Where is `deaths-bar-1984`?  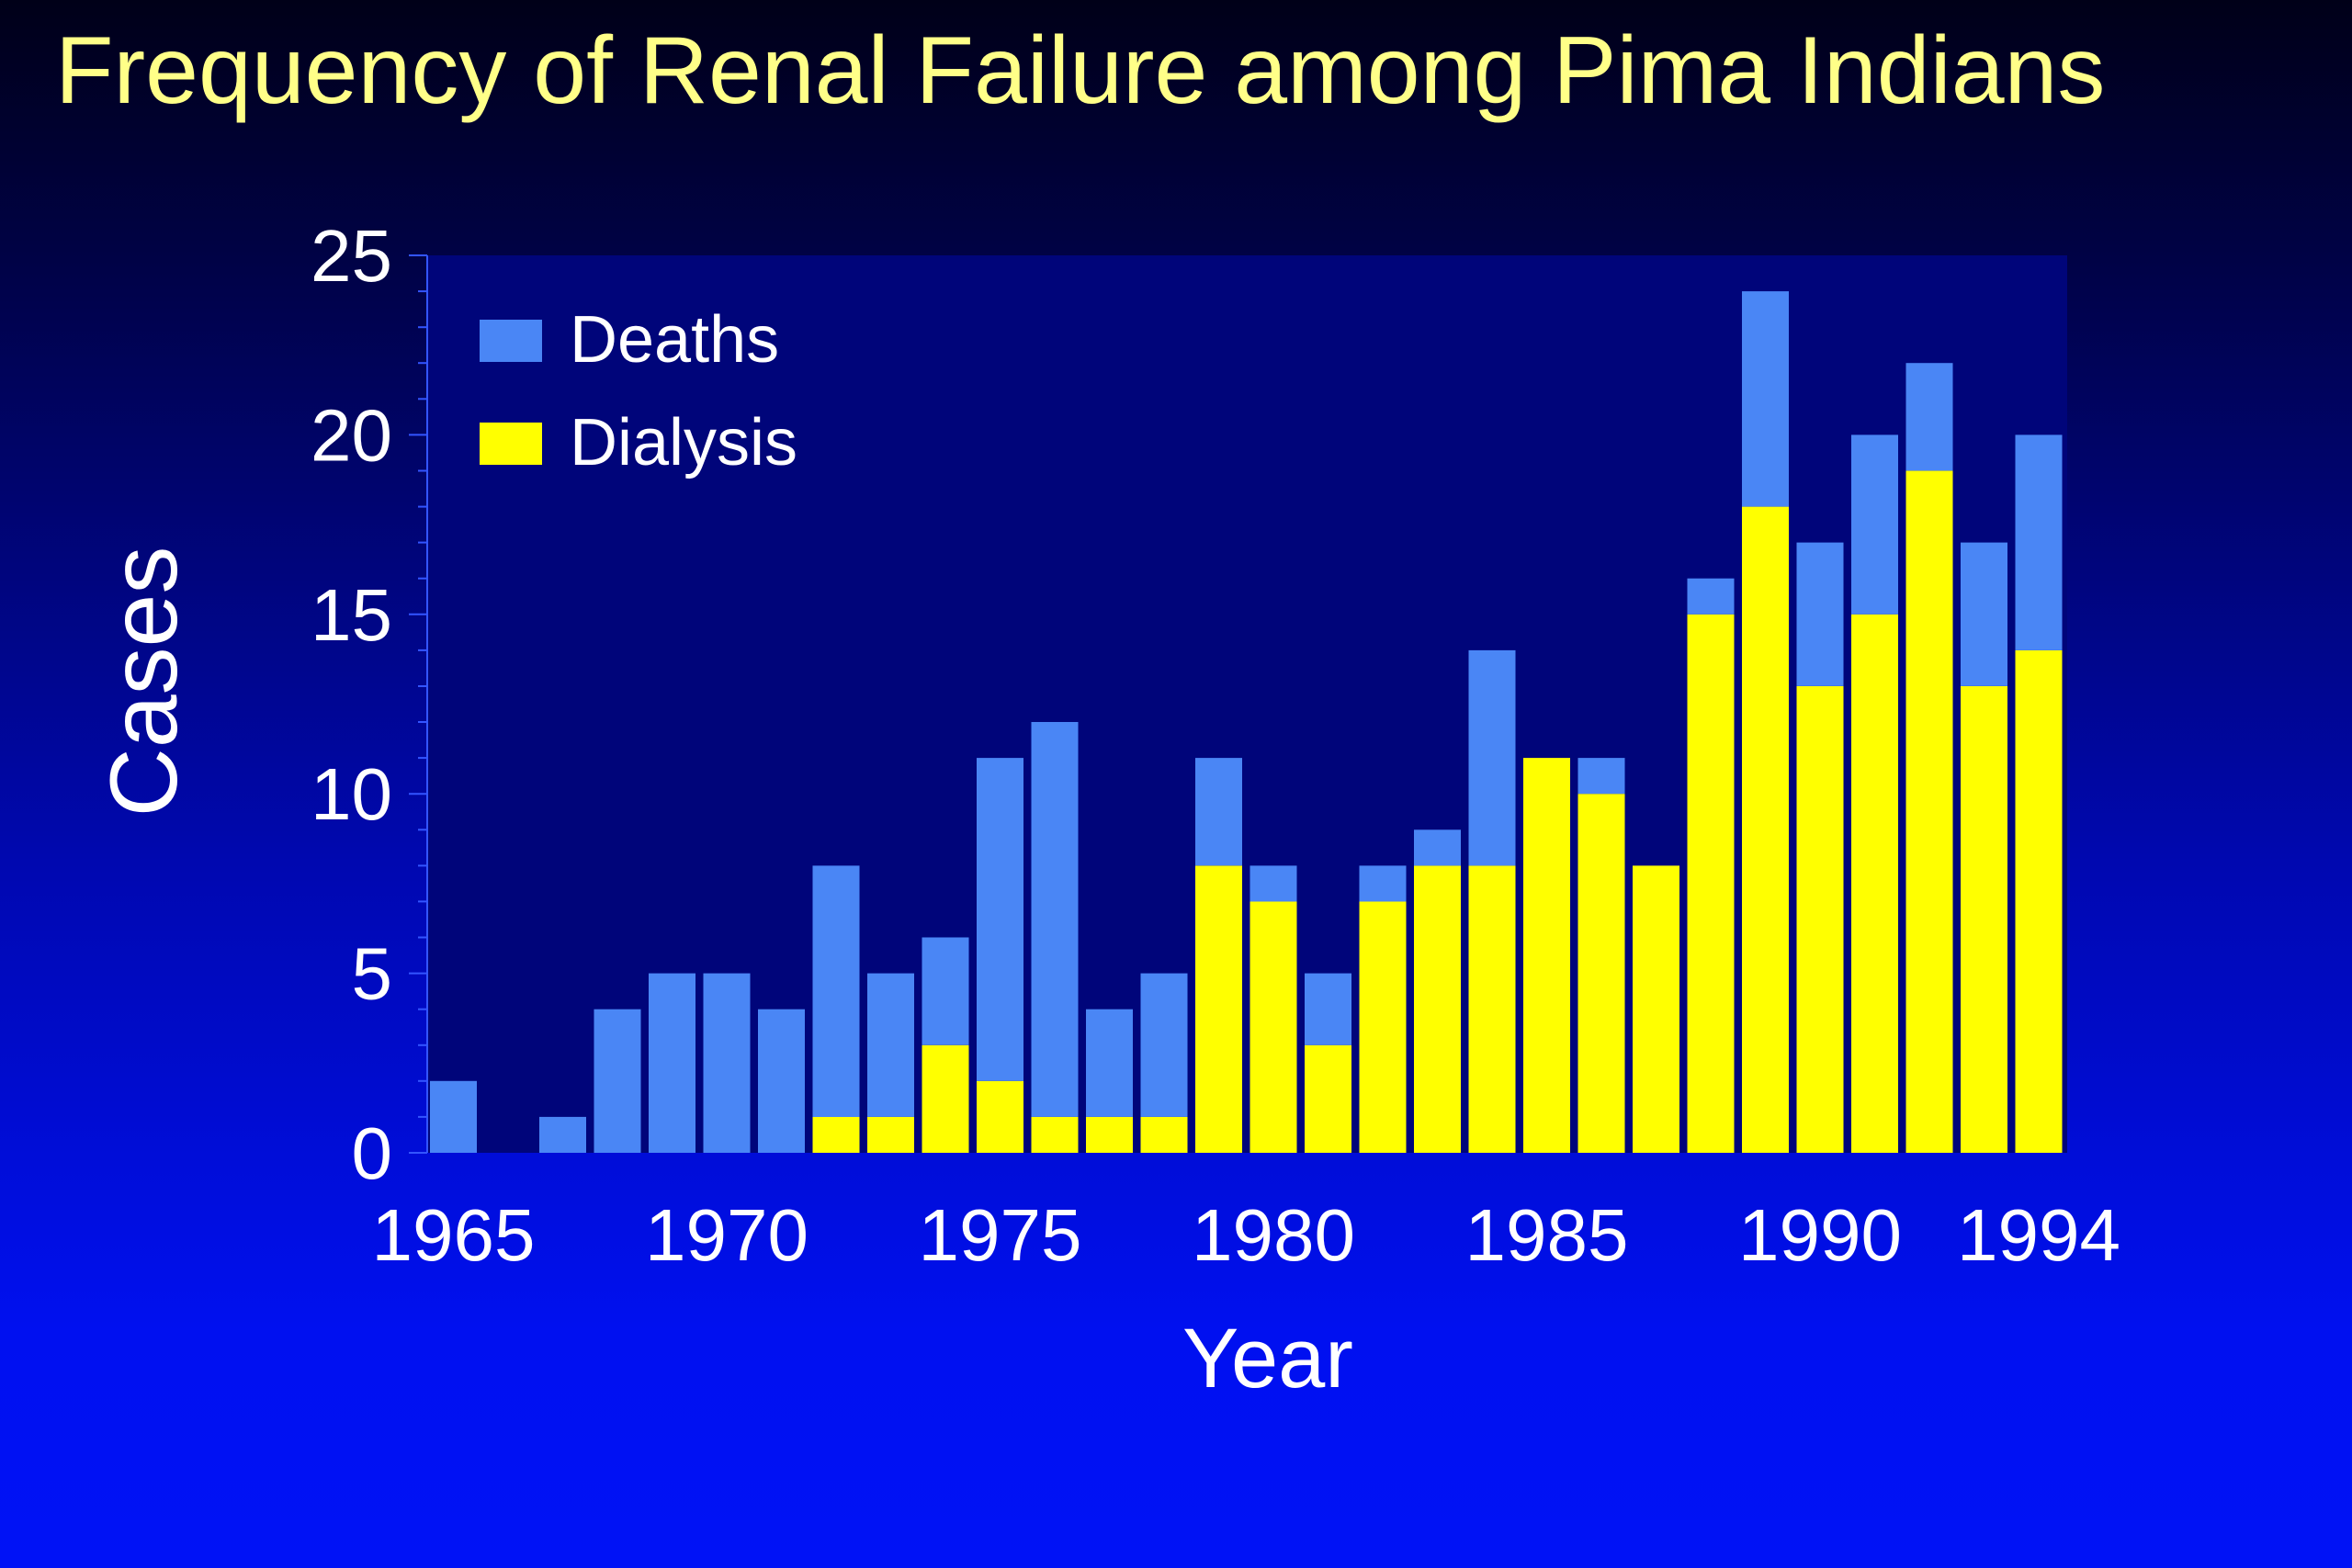
deaths-bar-1984 is located at coordinates (1492, 757).